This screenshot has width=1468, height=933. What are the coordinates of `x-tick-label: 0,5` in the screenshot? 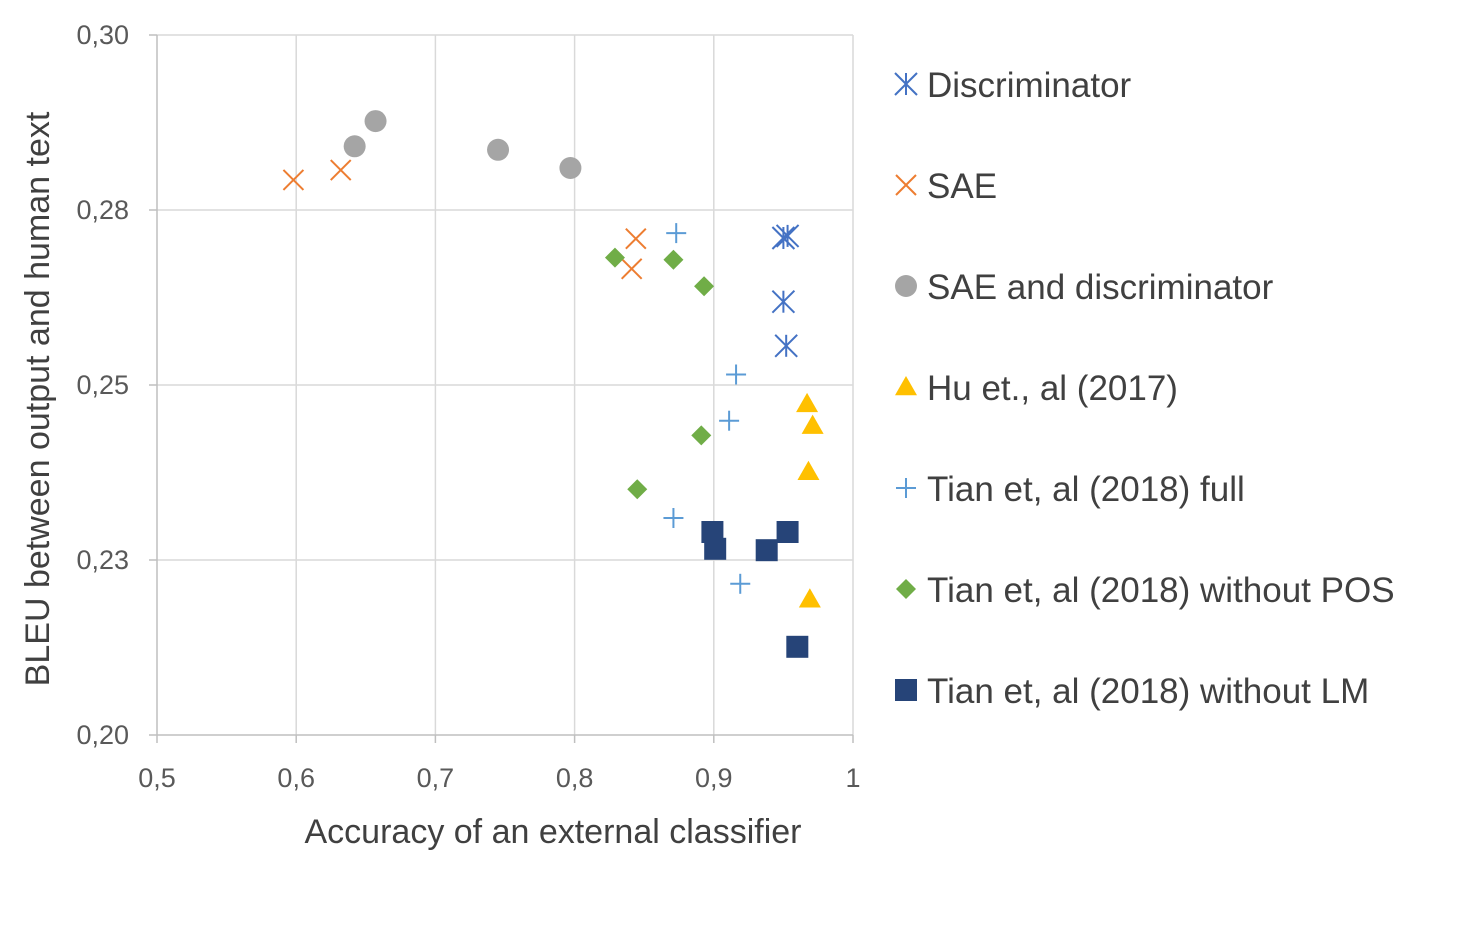 It's located at (157, 778).